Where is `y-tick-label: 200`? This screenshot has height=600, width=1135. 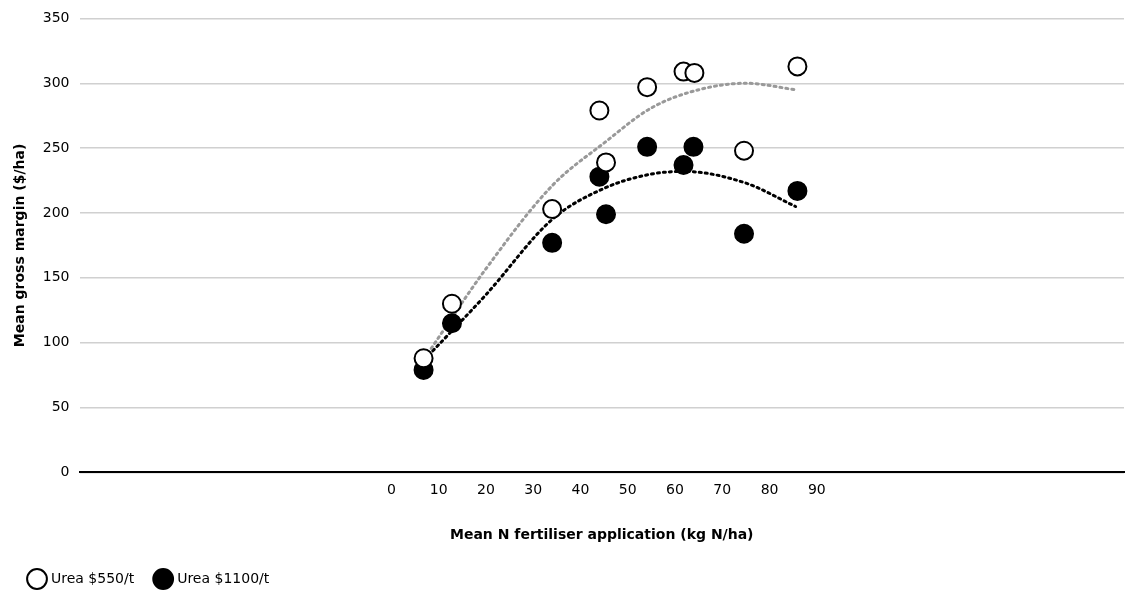
y-tick-label: 200 is located at coordinates (56, 211).